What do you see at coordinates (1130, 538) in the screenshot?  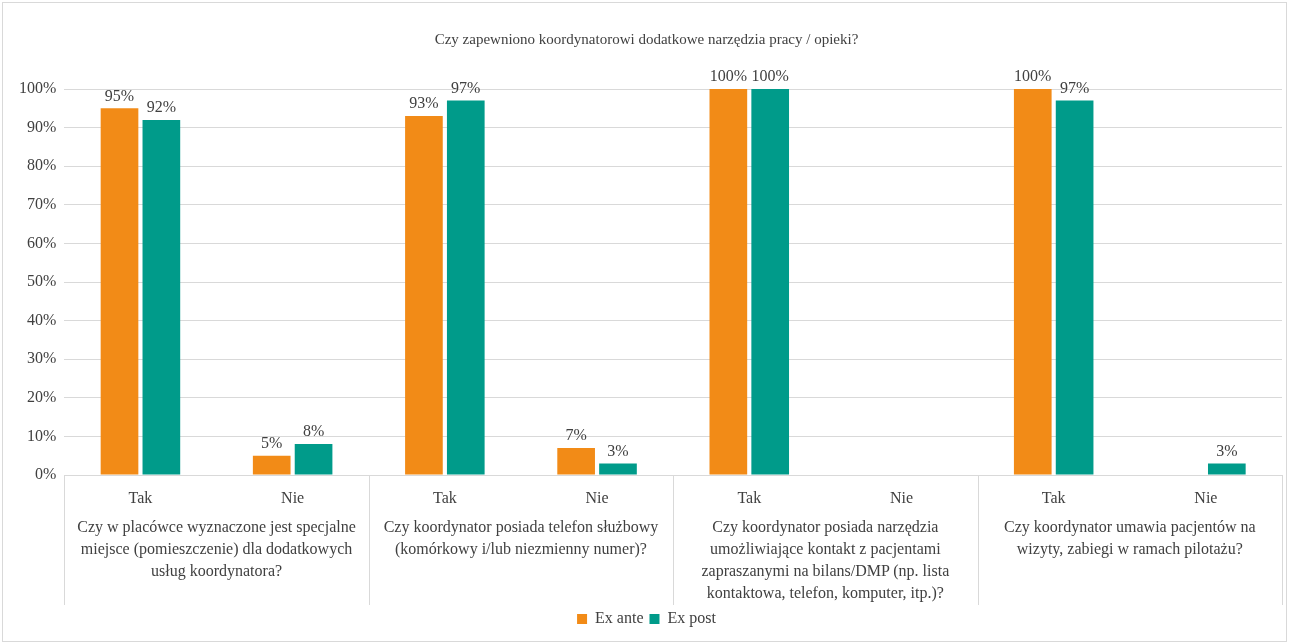 I see `text: Czy koordynator umawia pacjentów na wizyty, zabiegi w ramach pilotażu?` at bounding box center [1130, 538].